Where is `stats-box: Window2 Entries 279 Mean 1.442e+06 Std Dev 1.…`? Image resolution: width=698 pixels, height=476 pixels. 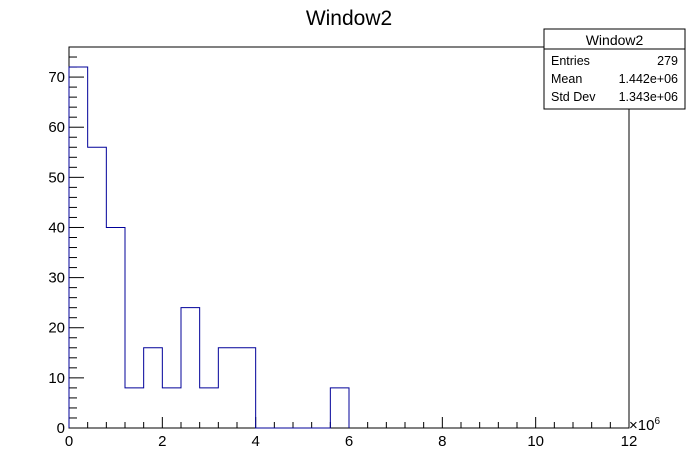
stats-box: Window2 Entries 279 Mean 1.442e+06 Std Dev 1.… is located at coordinates (614, 69).